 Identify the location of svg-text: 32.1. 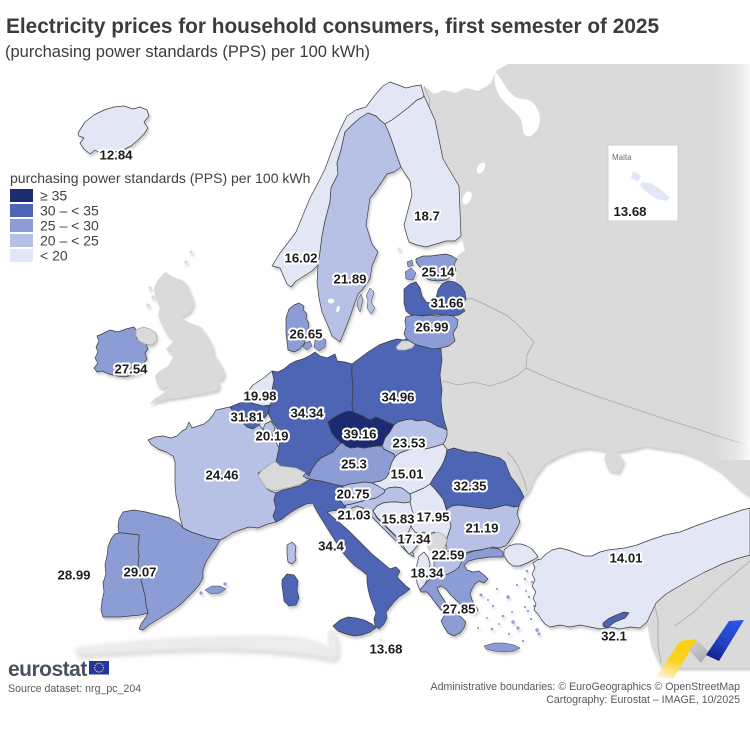
(614, 636).